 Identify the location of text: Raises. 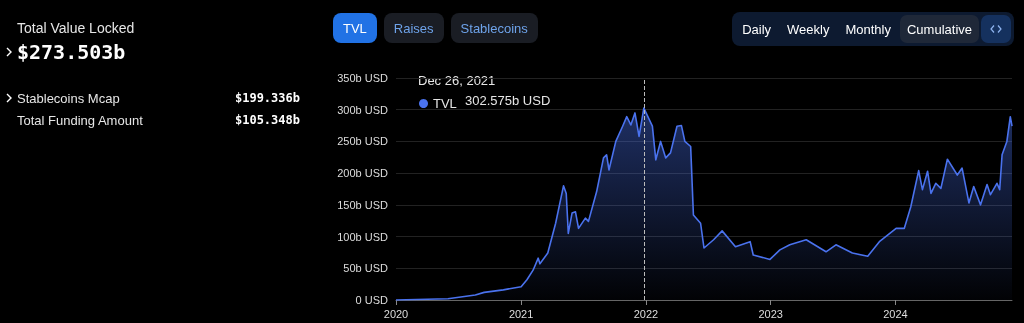
(413, 28).